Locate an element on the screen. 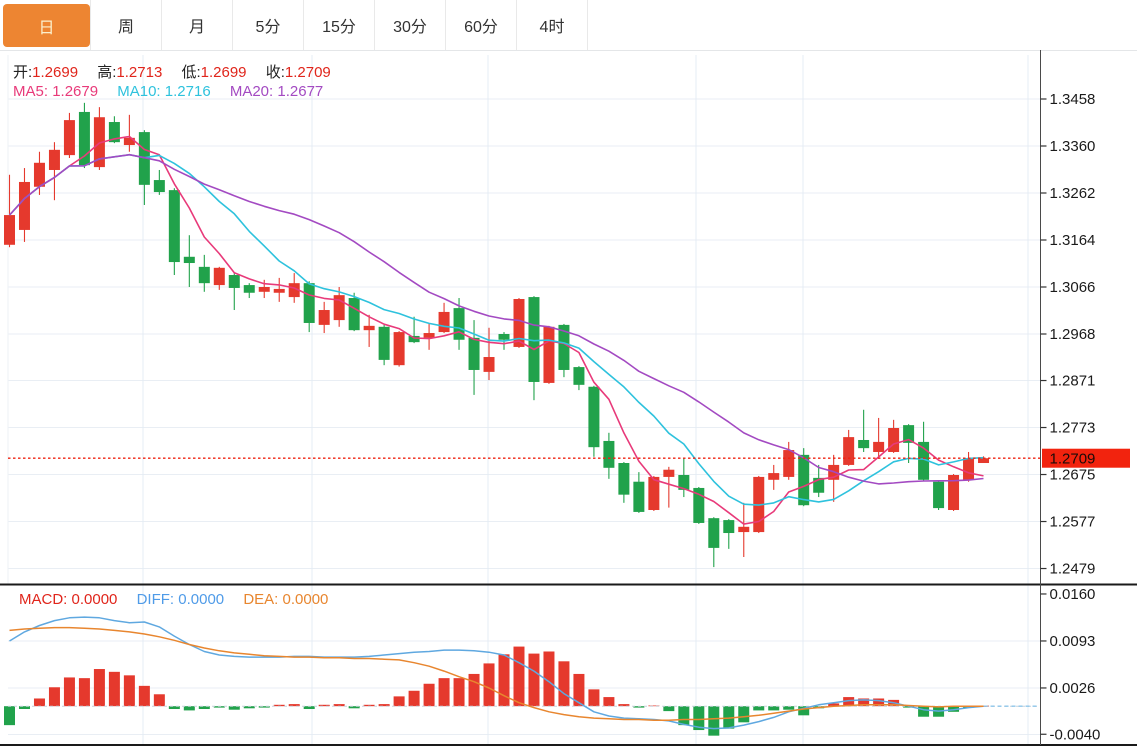 Image resolution: width=1137 pixels, height=749 pixels. ma20-label: MA20: is located at coordinates (251, 91).